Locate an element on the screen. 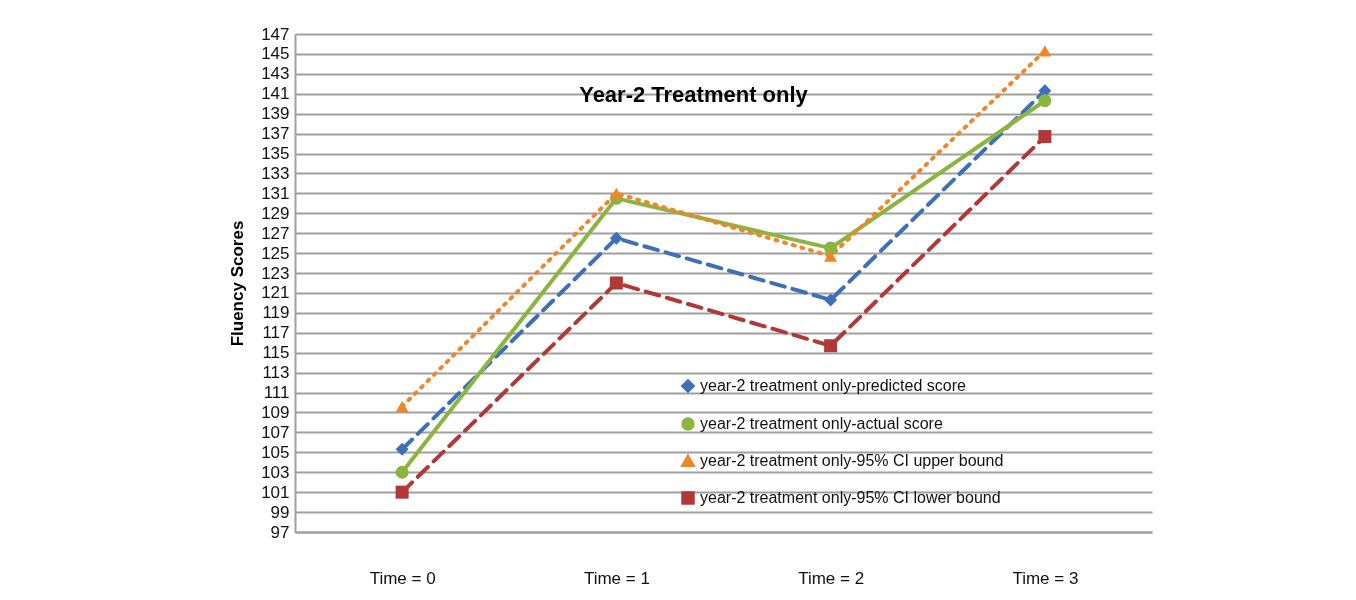 This screenshot has height=600, width=1356. legend-label: year-2 treatment only-actual score is located at coordinates (821, 423).